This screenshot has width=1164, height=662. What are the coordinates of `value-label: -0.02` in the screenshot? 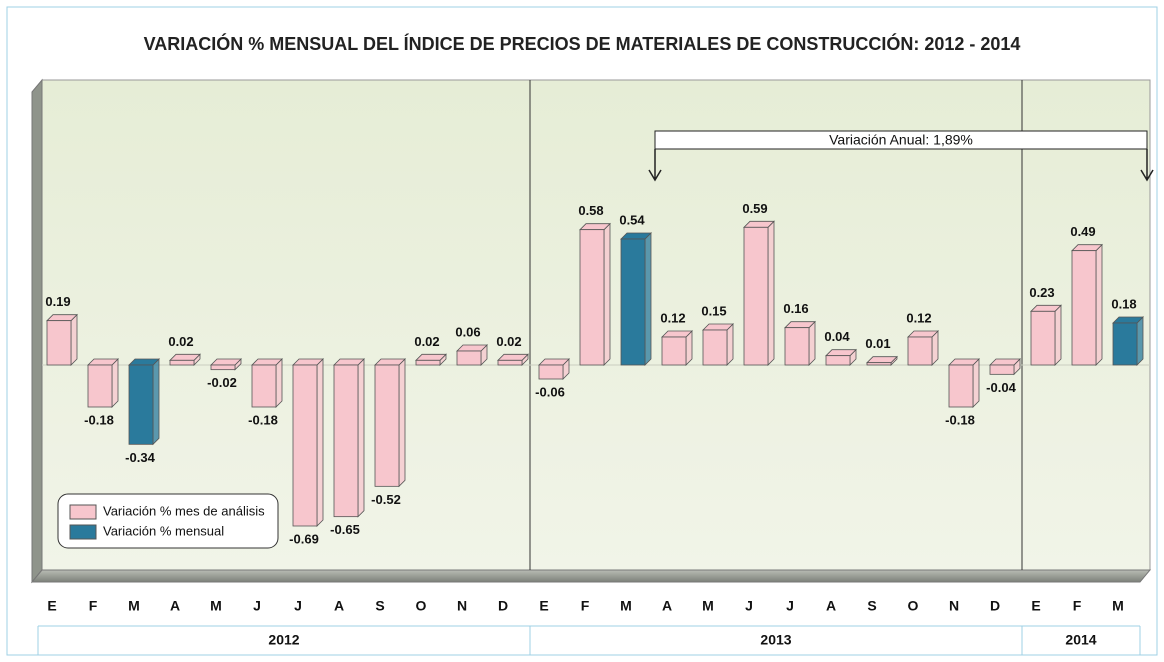 It's located at (222, 382).